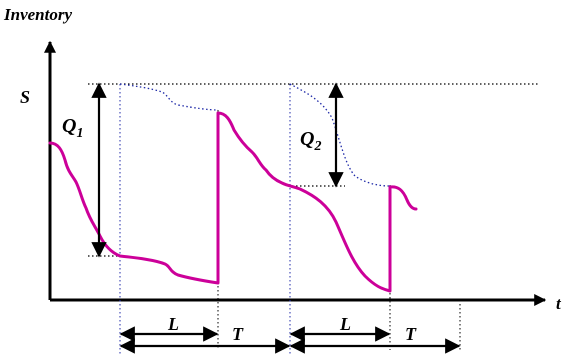 This screenshot has height=357, width=562. I want to click on x-axis-label: t, so click(559, 303).